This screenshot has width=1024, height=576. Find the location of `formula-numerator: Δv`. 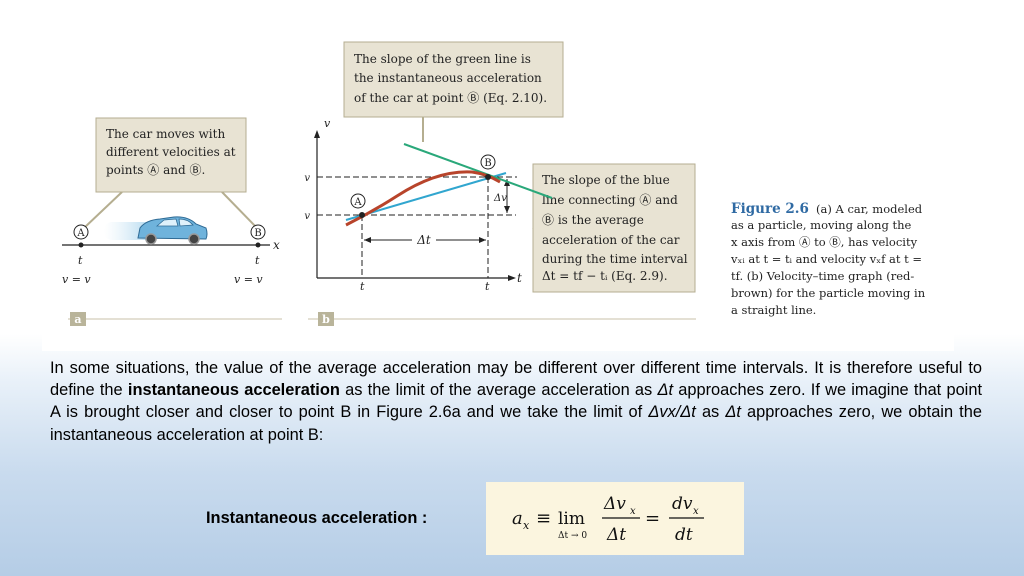

formula-numerator: Δv is located at coordinates (614, 504).